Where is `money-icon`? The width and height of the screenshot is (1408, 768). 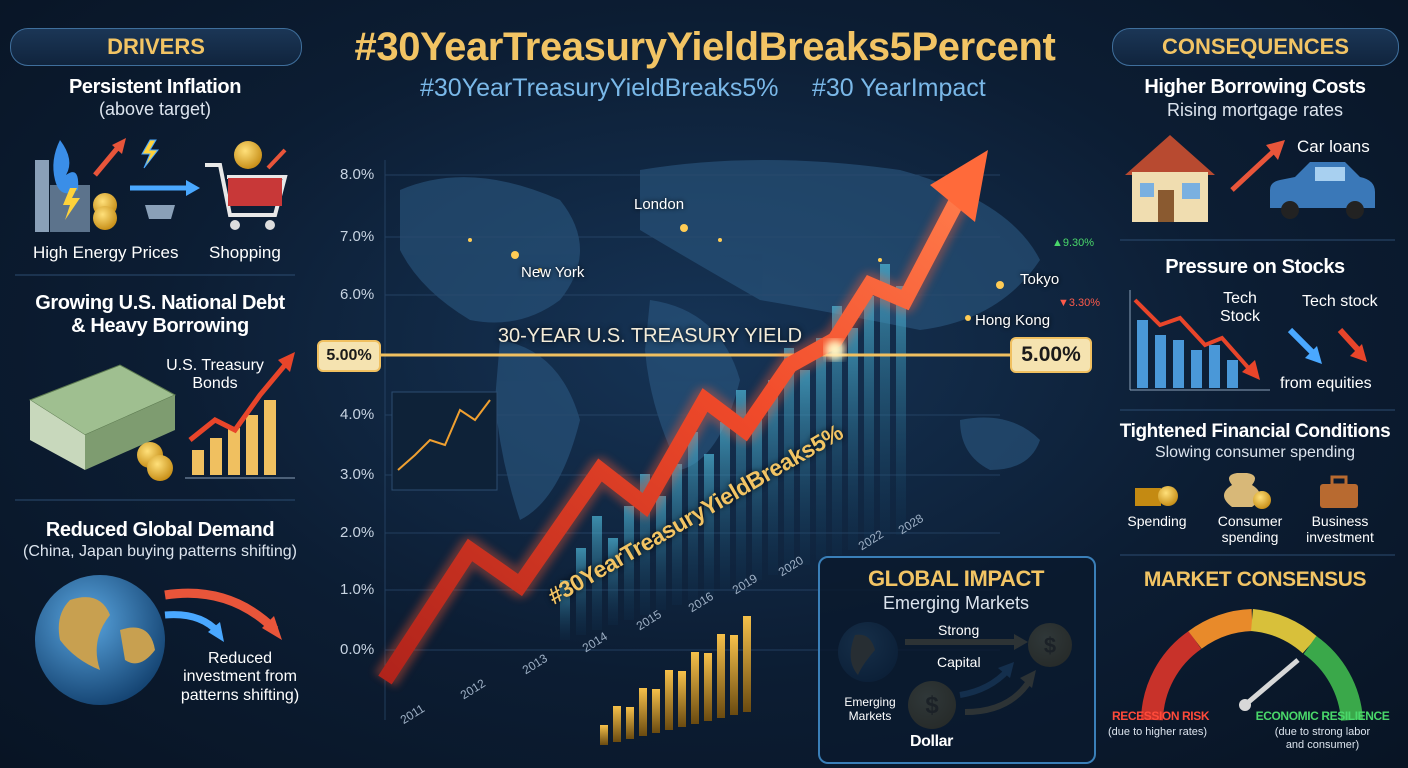 money-icon is located at coordinates (102, 422).